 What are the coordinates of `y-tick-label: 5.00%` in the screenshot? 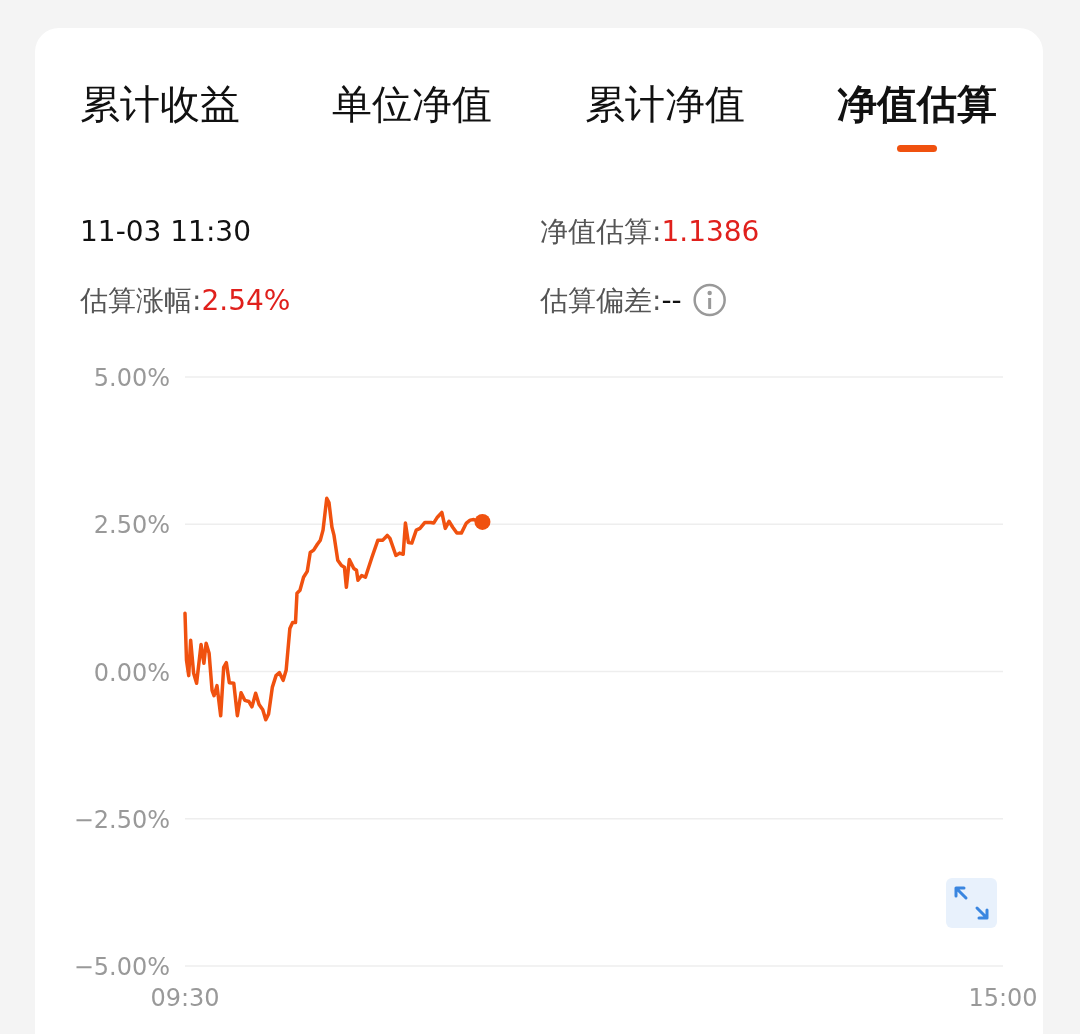 It's located at (131, 378).